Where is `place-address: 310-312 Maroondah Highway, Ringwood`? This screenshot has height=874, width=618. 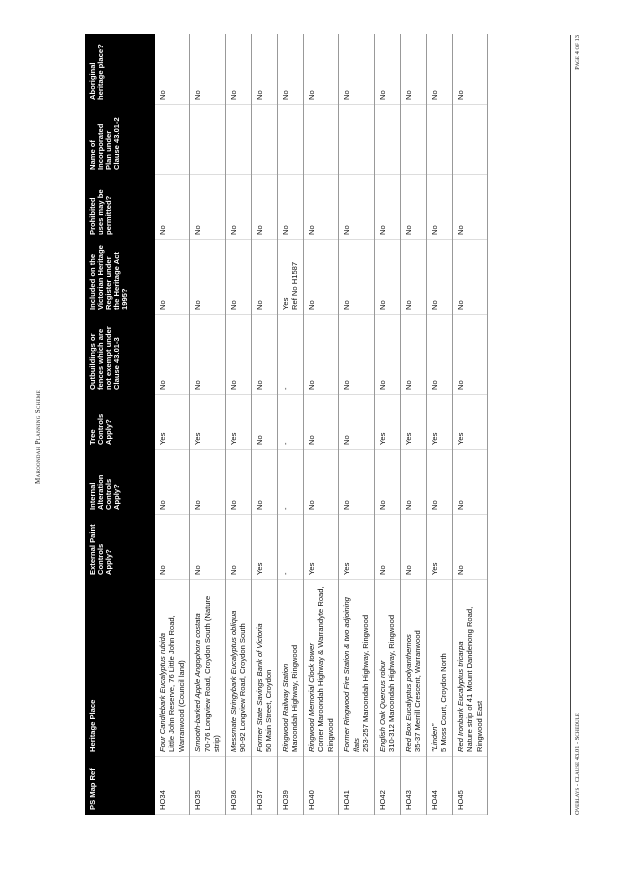
place-address: 310-312 Maroondah Highway, Ringwood is located at coordinates (392, 683).